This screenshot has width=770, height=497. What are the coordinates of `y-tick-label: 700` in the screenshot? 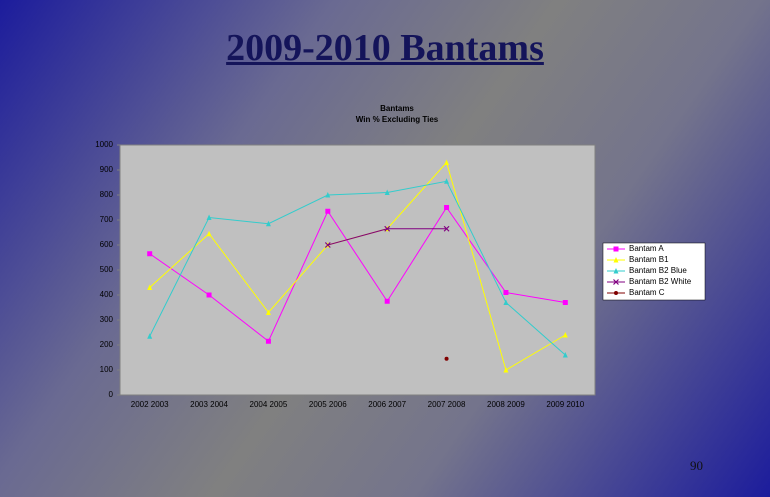 It's located at (107, 219).